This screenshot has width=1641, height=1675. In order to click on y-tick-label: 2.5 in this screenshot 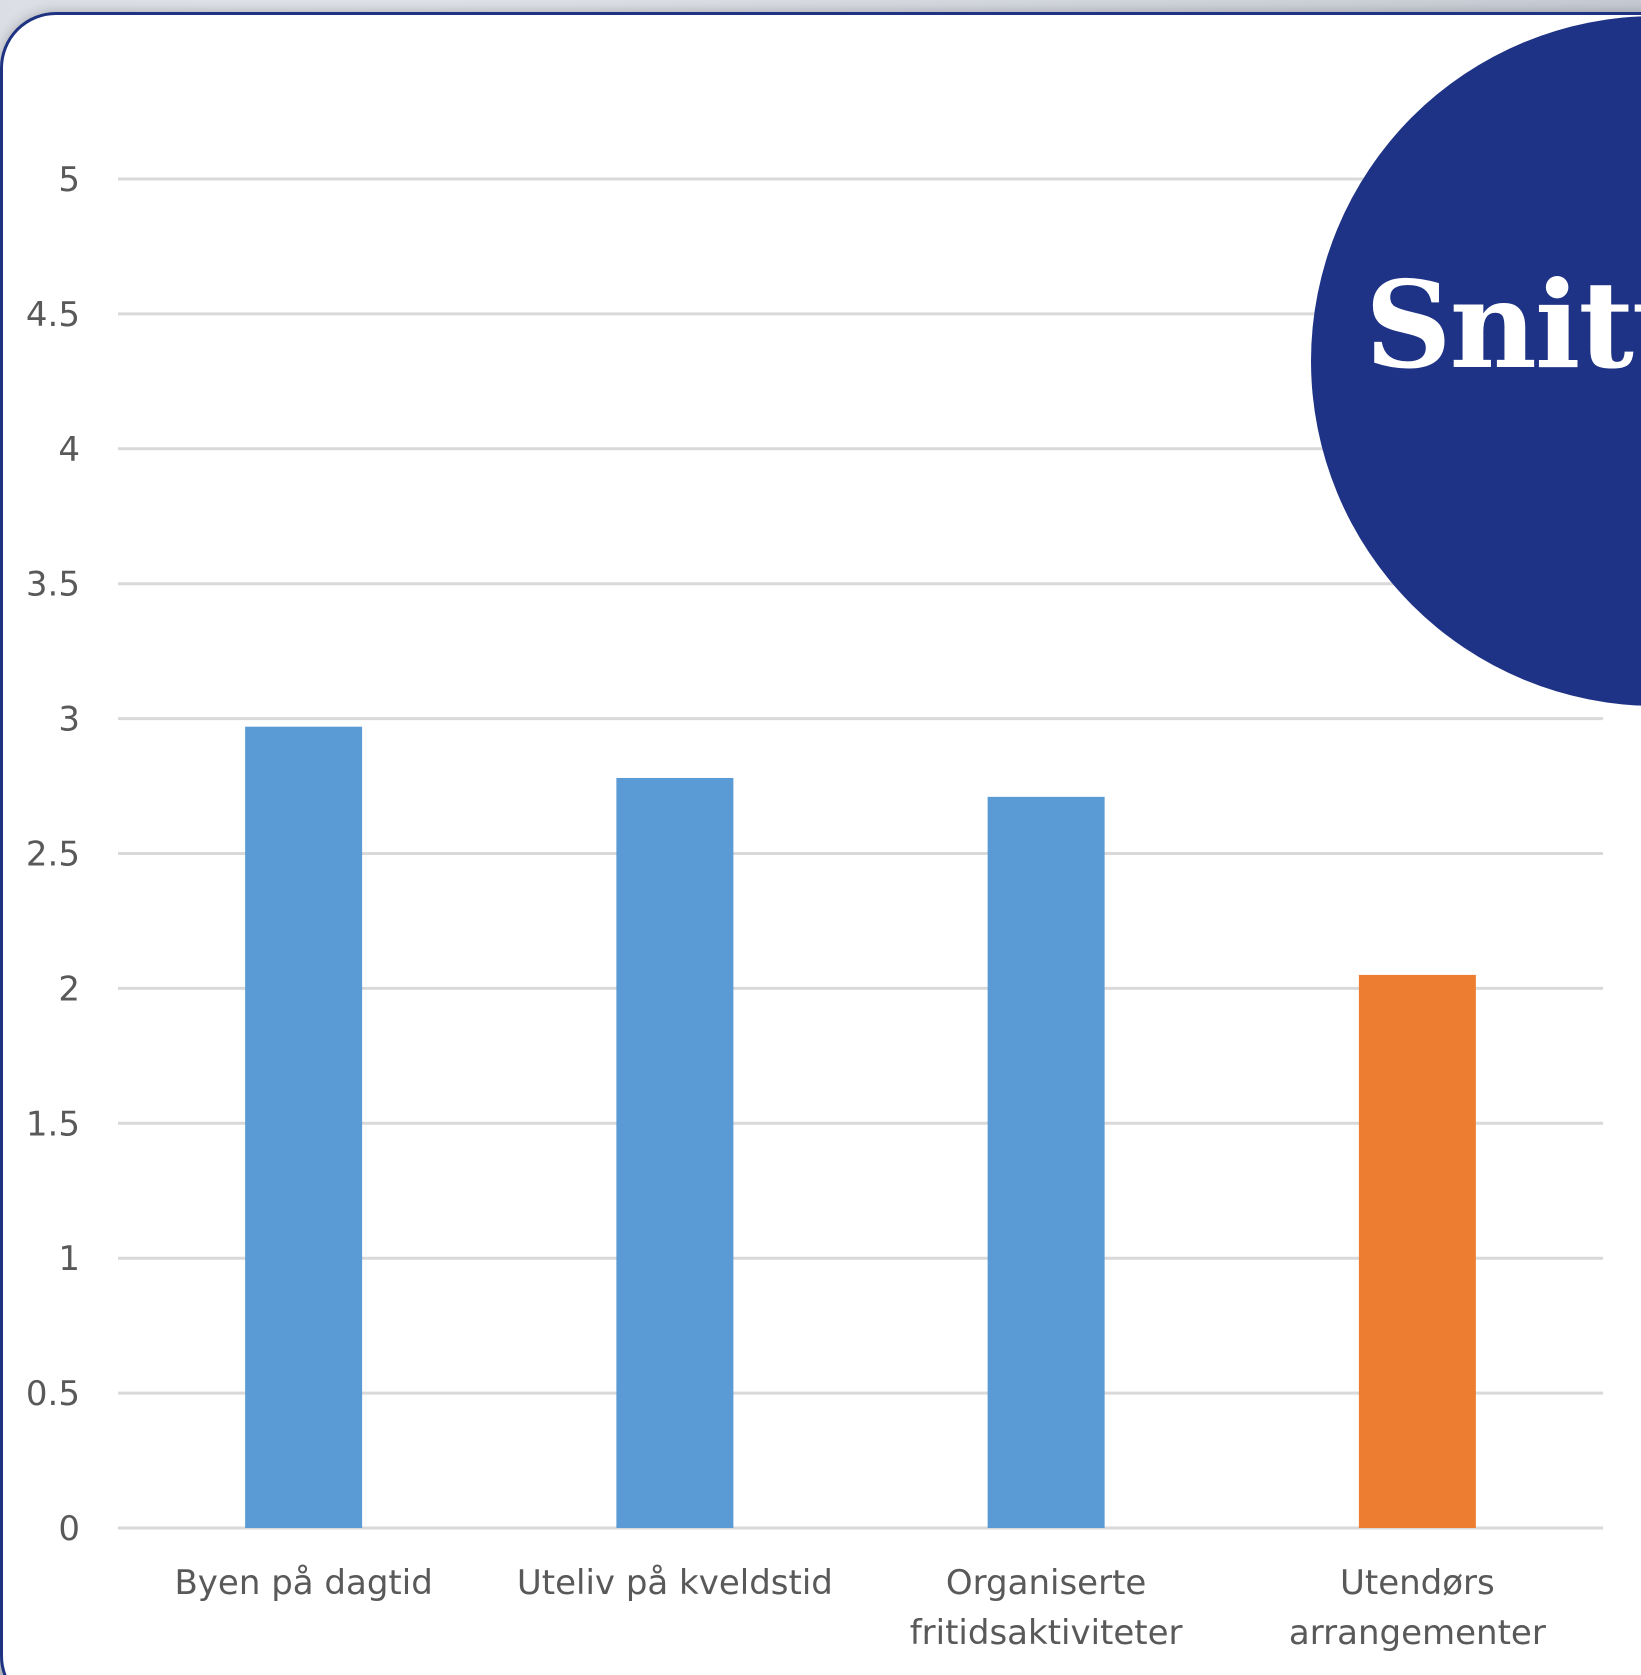, I will do `click(53, 855)`.